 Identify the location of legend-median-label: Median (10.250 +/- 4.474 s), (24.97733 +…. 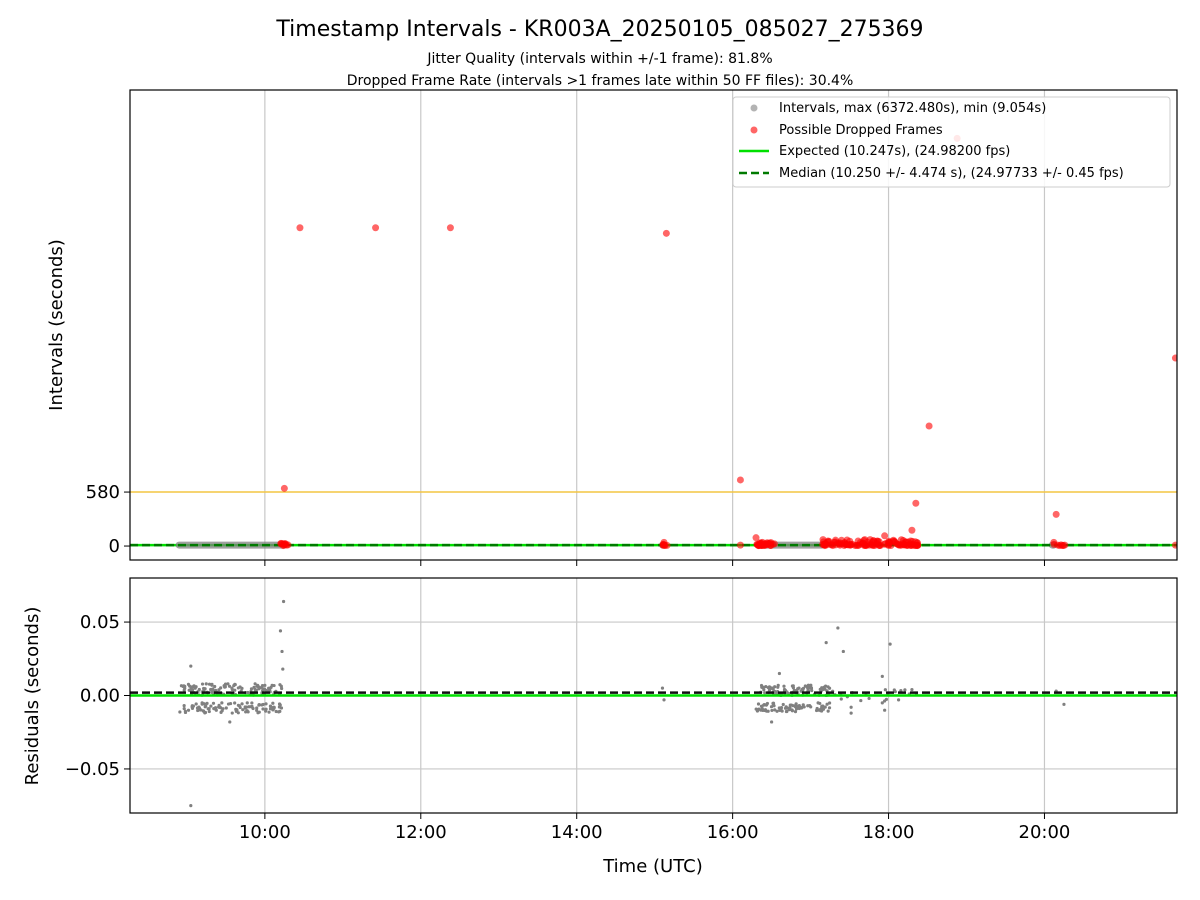
(951, 173).